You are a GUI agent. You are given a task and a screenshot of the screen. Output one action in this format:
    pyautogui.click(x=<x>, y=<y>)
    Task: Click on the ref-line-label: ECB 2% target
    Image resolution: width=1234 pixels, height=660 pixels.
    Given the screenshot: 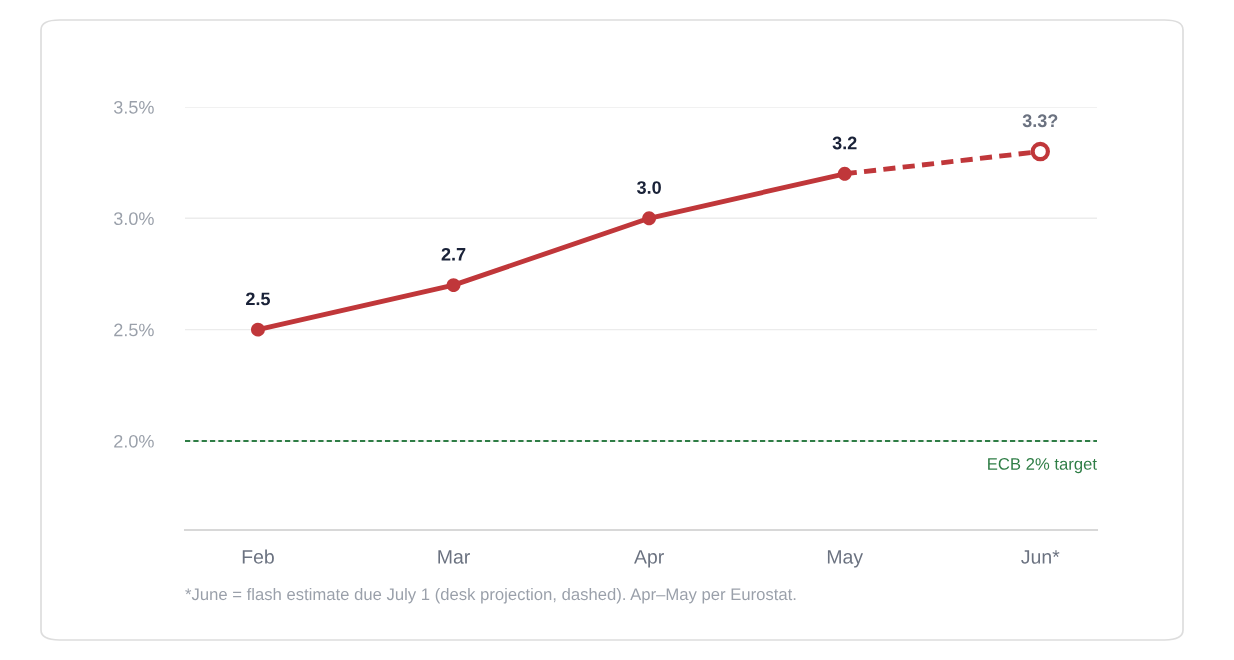 What is the action you would take?
    pyautogui.click(x=1042, y=466)
    